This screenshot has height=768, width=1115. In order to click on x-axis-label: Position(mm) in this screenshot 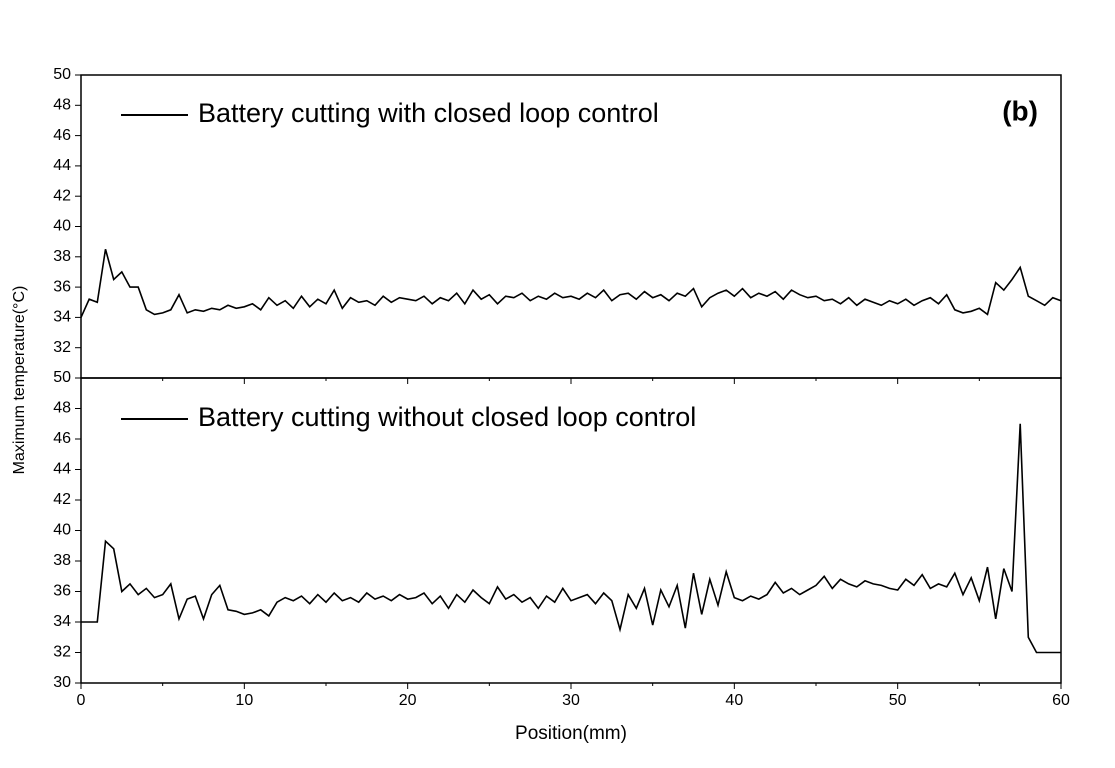, I will do `click(571, 733)`.